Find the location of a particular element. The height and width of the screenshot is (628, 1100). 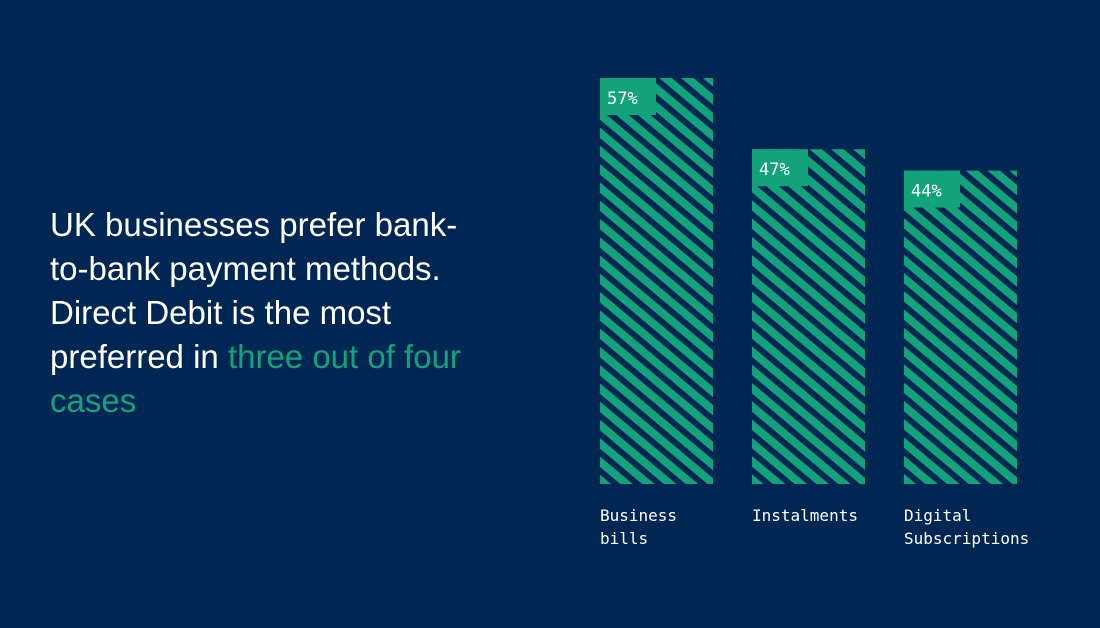

category-label-3: Digital Subscriptions is located at coordinates (966, 527).